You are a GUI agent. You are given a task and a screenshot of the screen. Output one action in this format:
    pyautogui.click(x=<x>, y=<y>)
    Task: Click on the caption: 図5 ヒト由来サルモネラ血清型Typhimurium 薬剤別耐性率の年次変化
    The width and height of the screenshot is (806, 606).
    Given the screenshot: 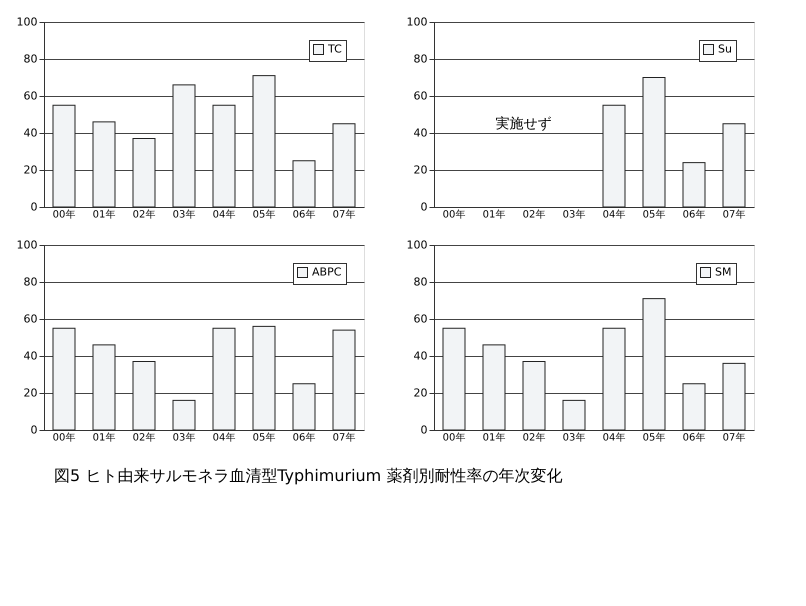 What is the action you would take?
    pyautogui.click(x=308, y=475)
    